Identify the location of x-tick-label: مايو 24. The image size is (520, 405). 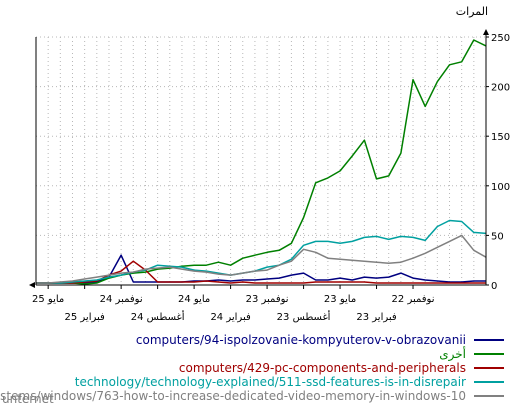
(194, 299).